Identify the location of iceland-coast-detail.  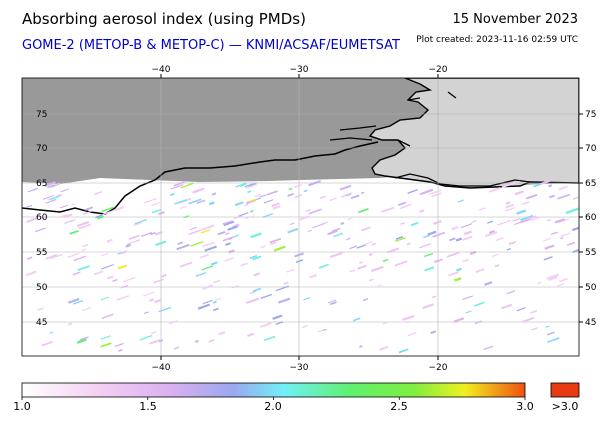
(462, 180).